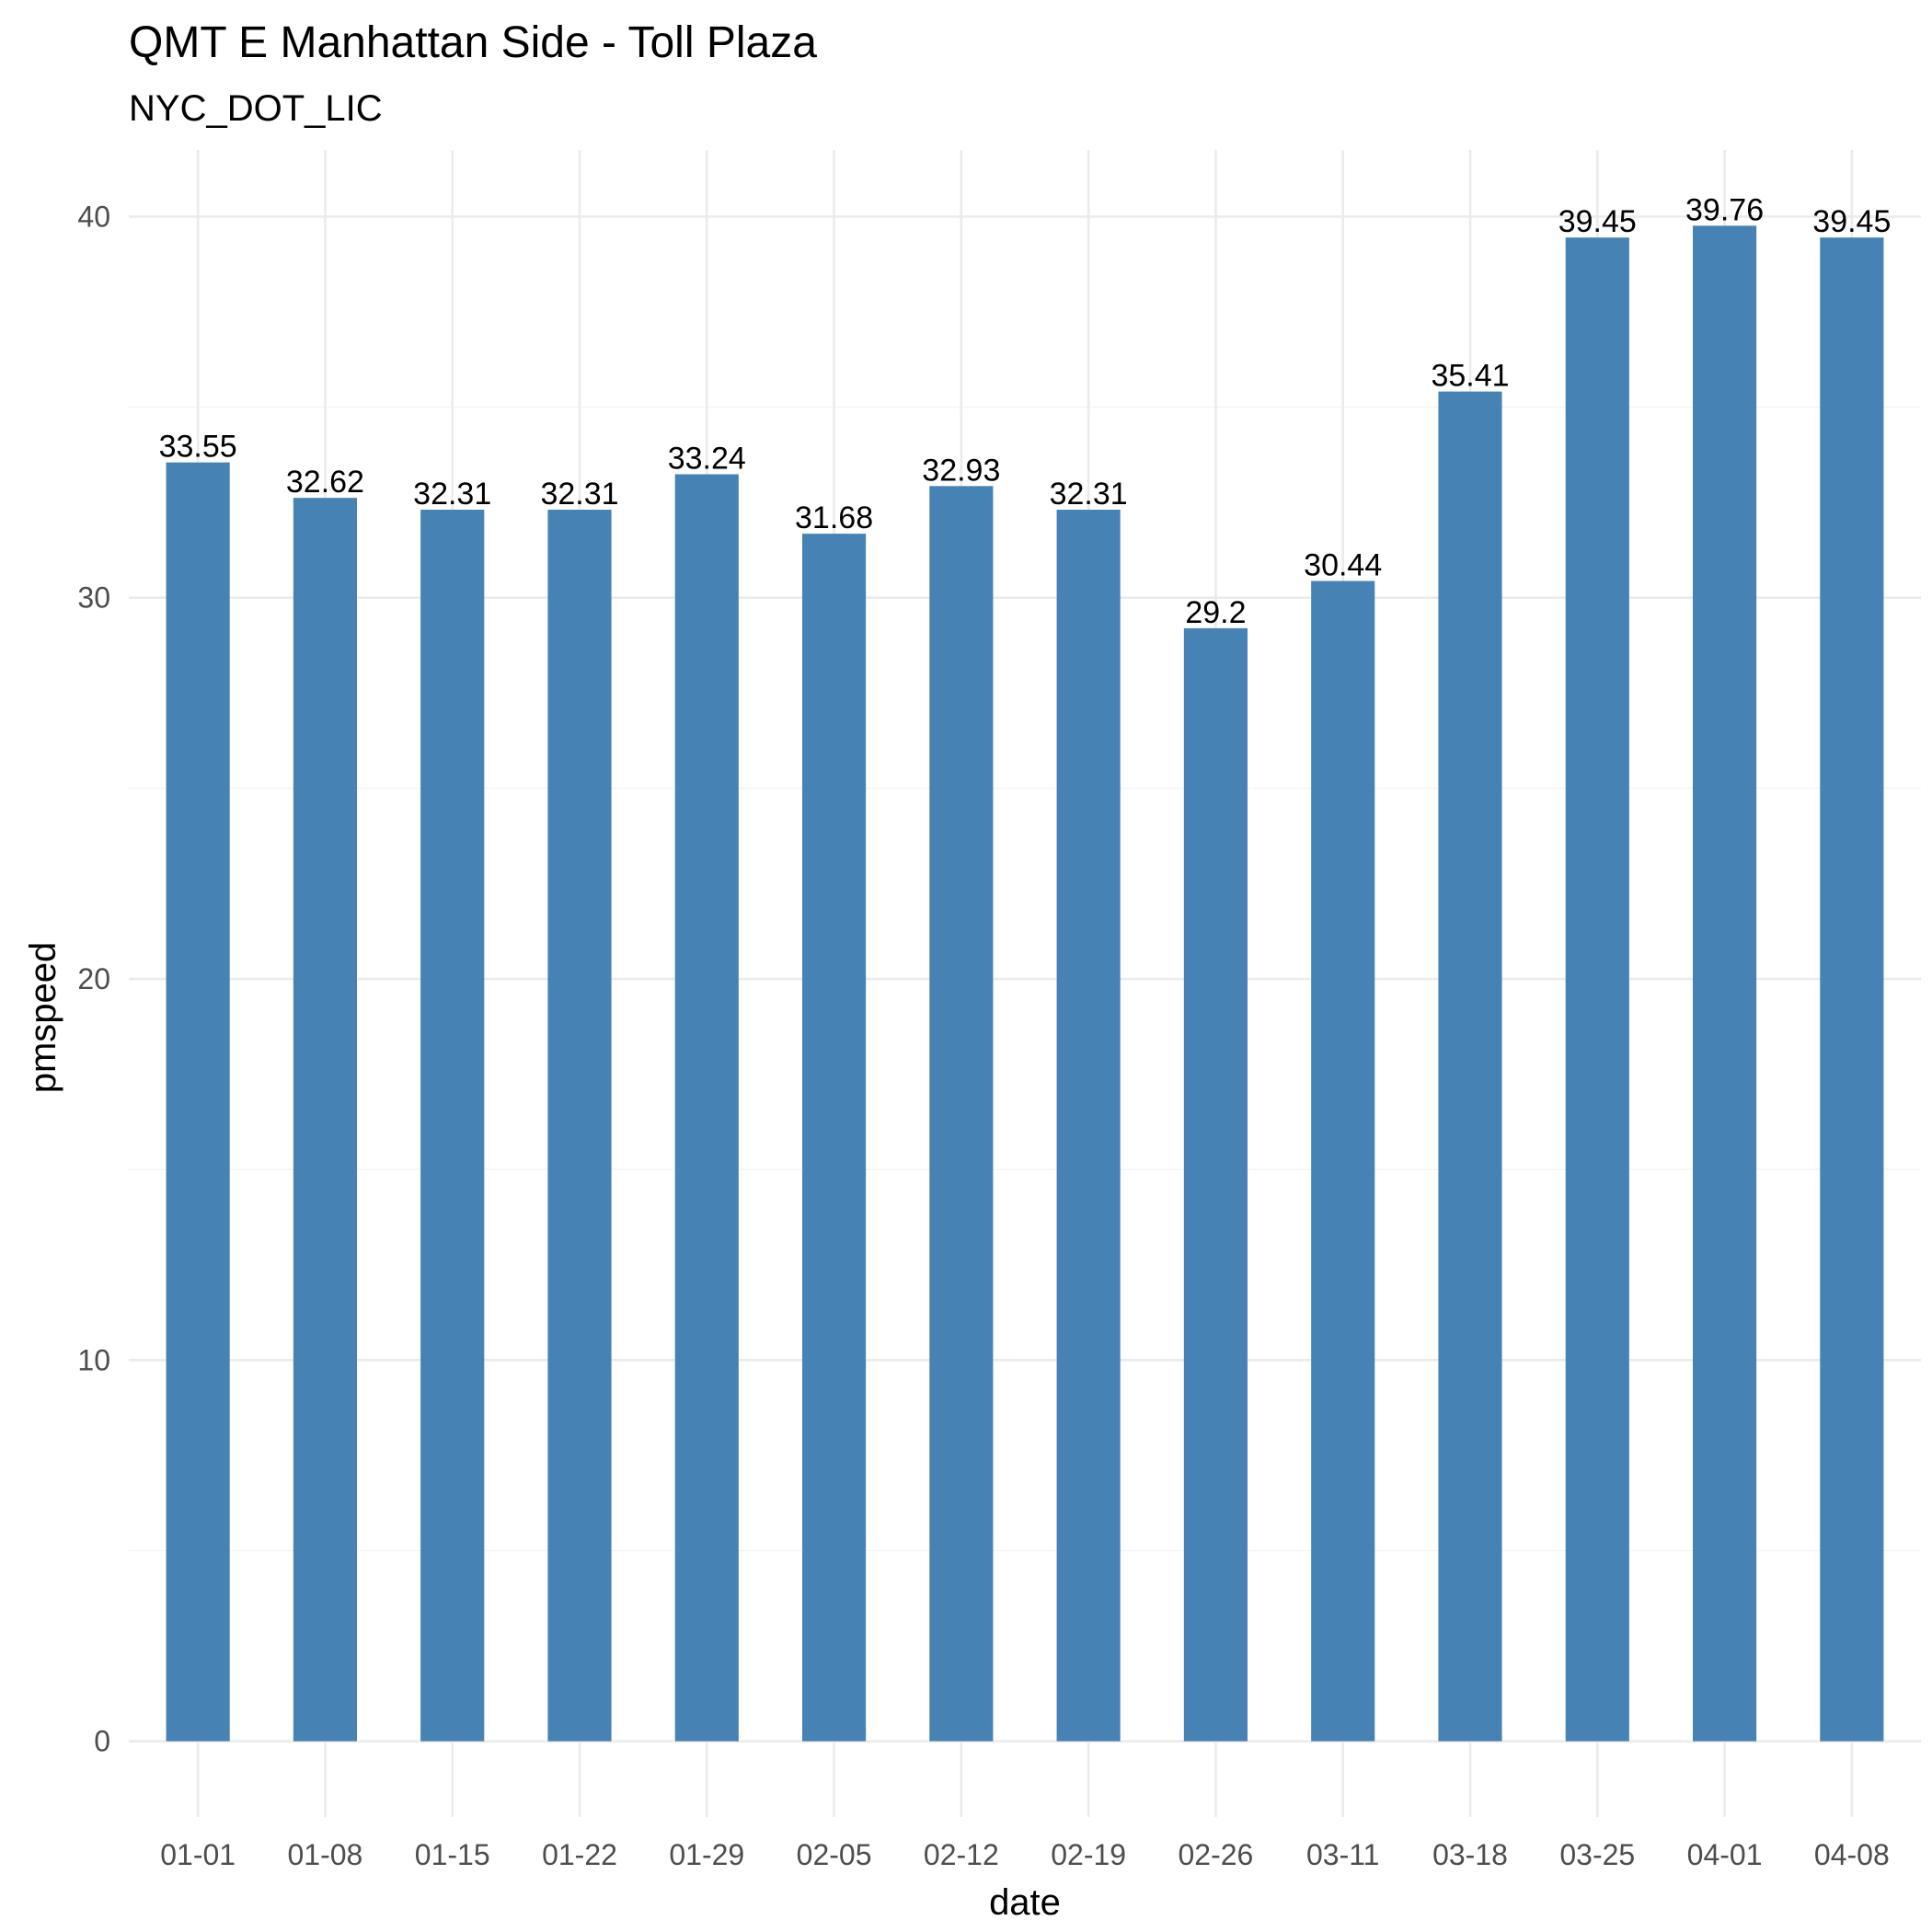 The image size is (1932, 1932). Describe the element at coordinates (579, 1854) in the screenshot. I see `x-tick-label: 01-22` at that location.